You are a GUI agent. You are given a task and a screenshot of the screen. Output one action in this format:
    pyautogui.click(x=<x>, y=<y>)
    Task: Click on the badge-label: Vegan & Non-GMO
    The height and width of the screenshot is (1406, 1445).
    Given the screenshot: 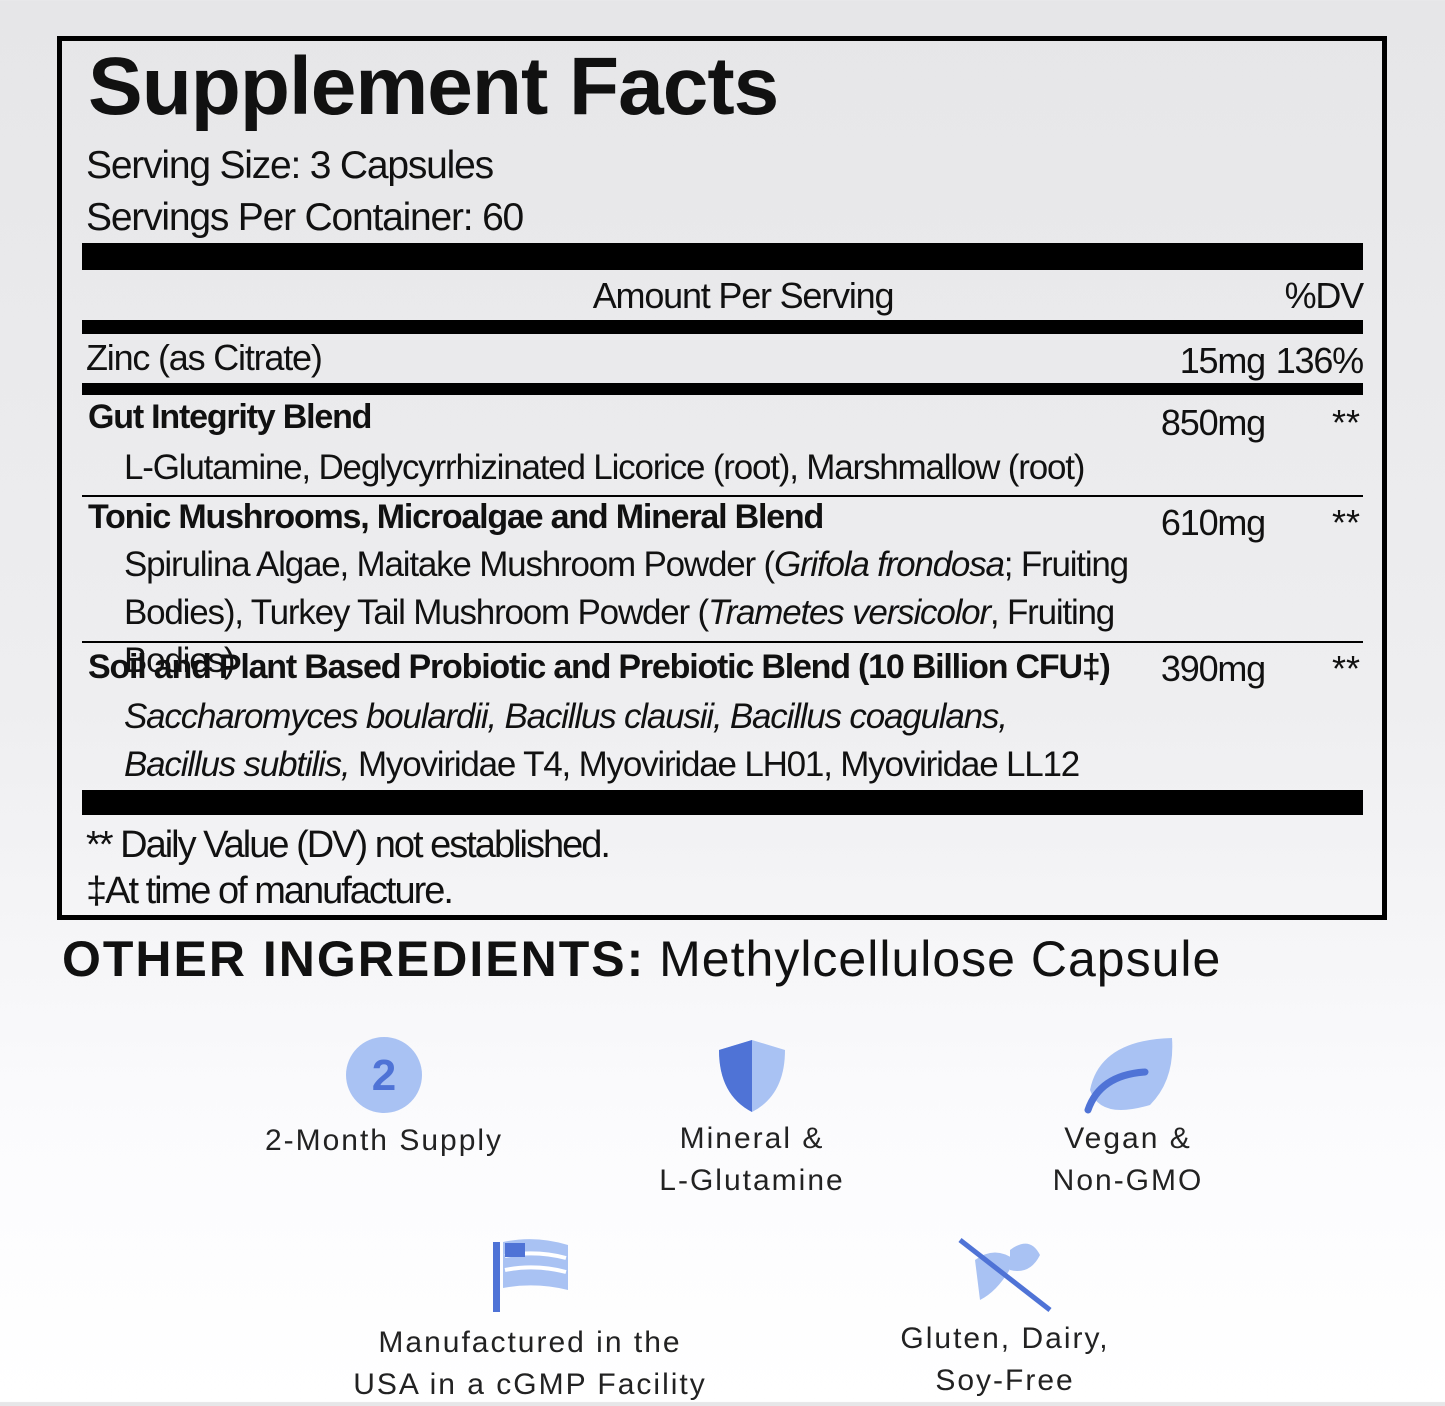 What is the action you would take?
    pyautogui.click(x=1128, y=1160)
    